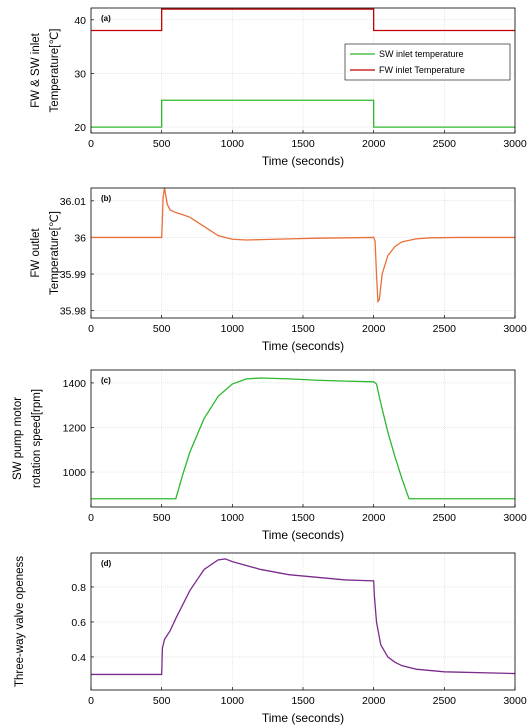 Image resolution: width=528 pixels, height=725 pixels. Describe the element at coordinates (421, 54) in the screenshot. I see `legend-label: SW inlet temperature` at that location.